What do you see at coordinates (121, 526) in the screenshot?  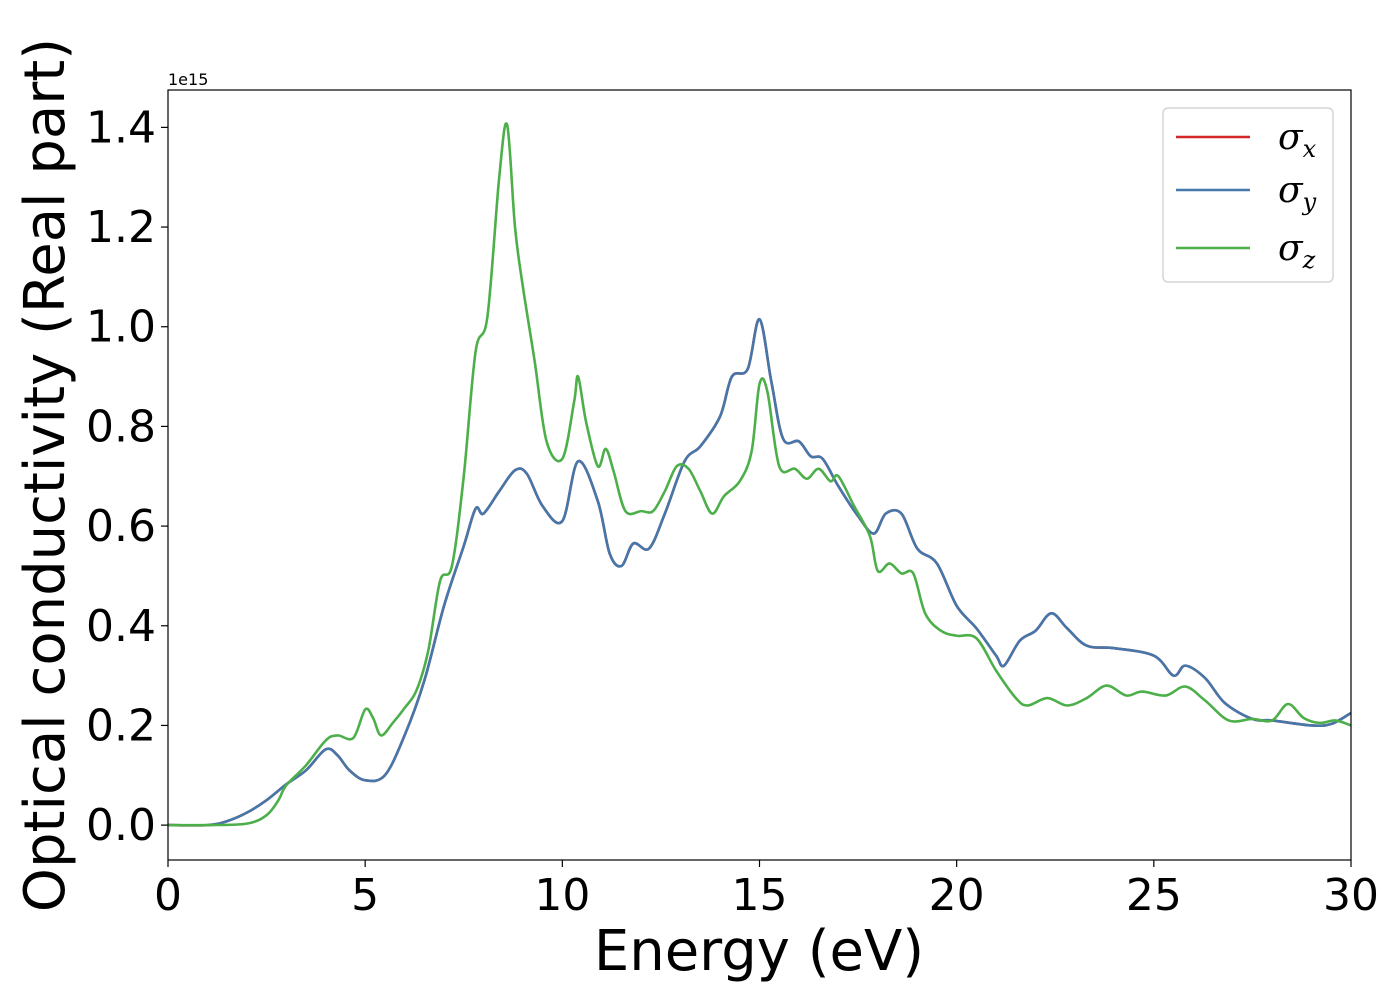 I see `y-tick-label: 0.6` at bounding box center [121, 526].